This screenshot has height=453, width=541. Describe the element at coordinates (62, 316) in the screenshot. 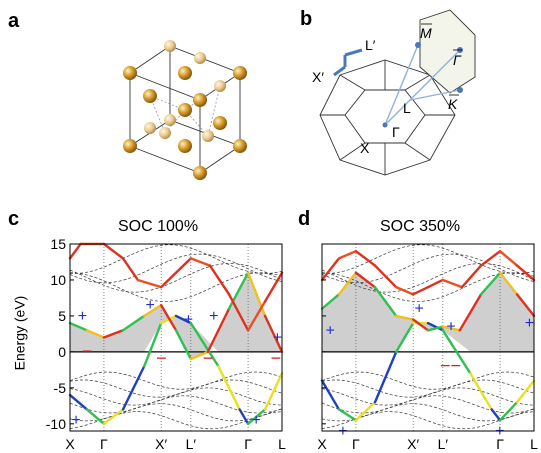

I see `y-tick-label: 5` at that location.